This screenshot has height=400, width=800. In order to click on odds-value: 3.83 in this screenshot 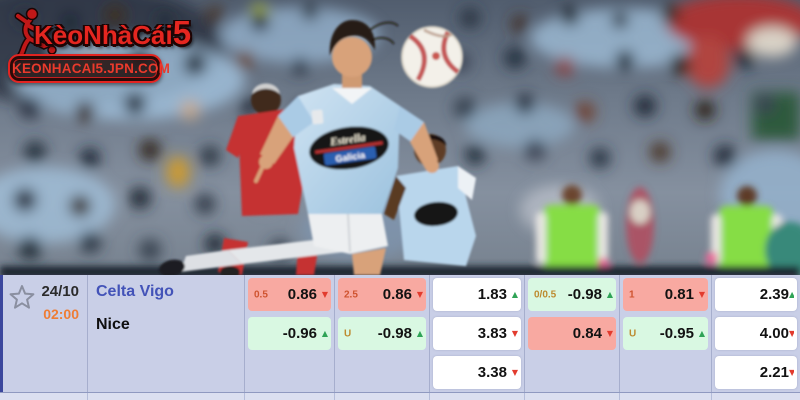, I will do `click(492, 333)`.